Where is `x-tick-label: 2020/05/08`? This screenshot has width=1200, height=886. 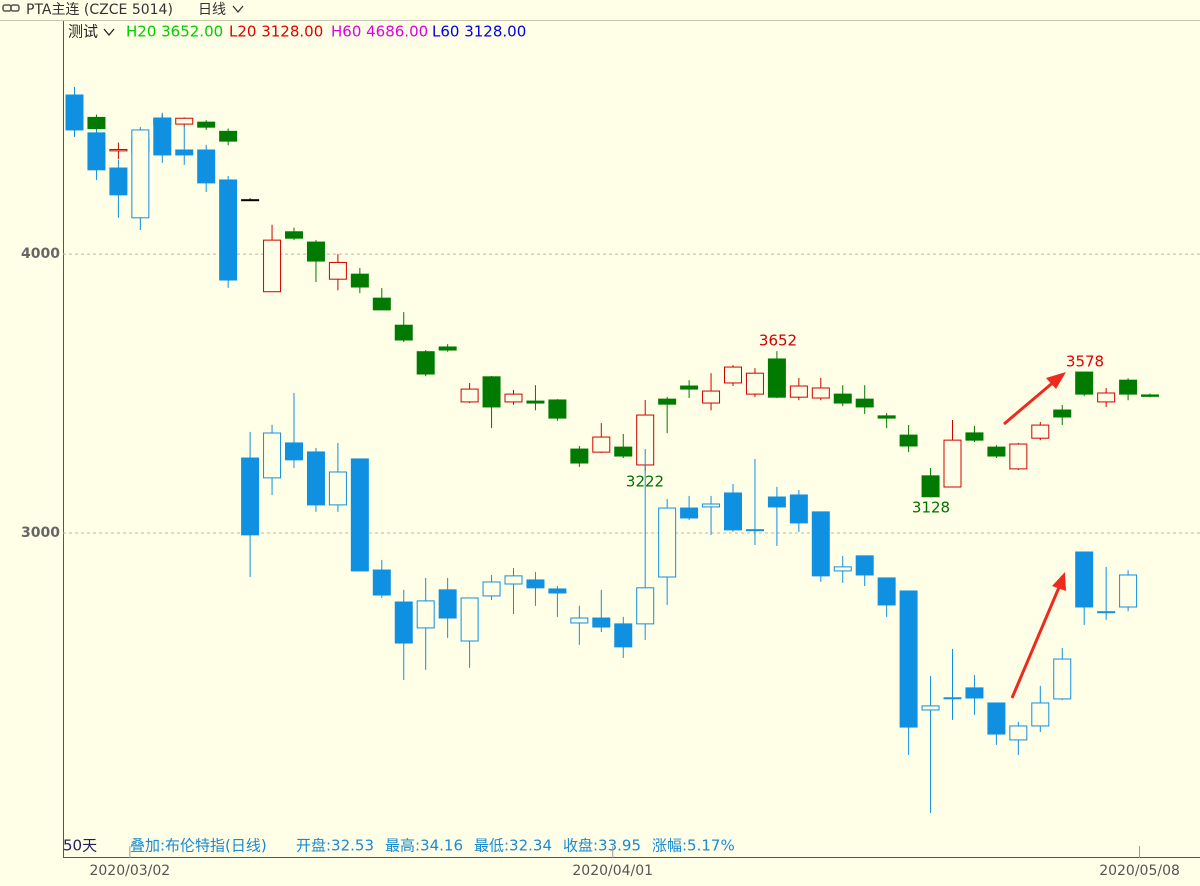
x-tick-label: 2020/05/08 is located at coordinates (1139, 871).